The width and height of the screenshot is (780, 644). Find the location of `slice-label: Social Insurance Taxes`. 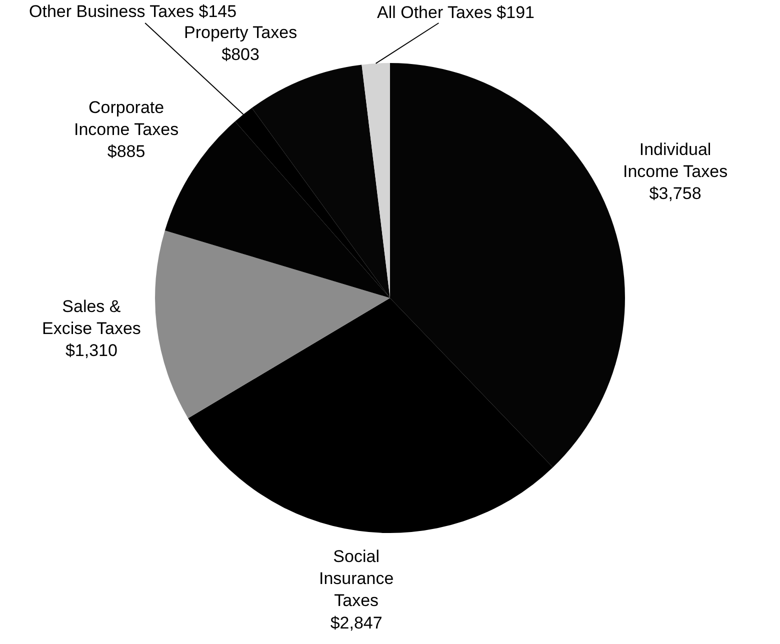

slice-label: Social Insurance Taxes is located at coordinates (356, 578).